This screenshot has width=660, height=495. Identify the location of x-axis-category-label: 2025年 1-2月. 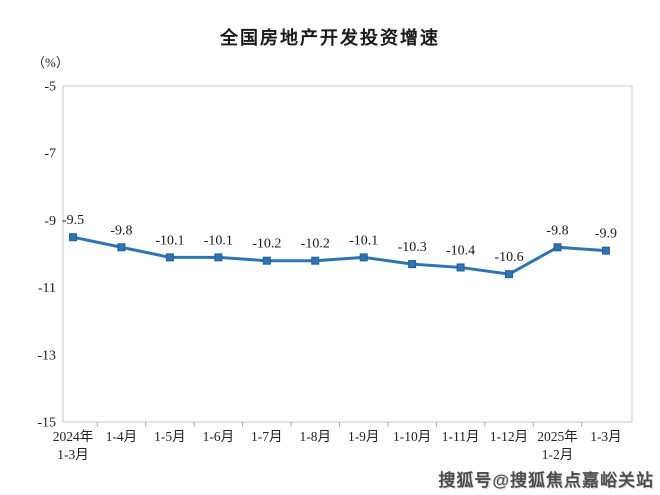
(557, 445).